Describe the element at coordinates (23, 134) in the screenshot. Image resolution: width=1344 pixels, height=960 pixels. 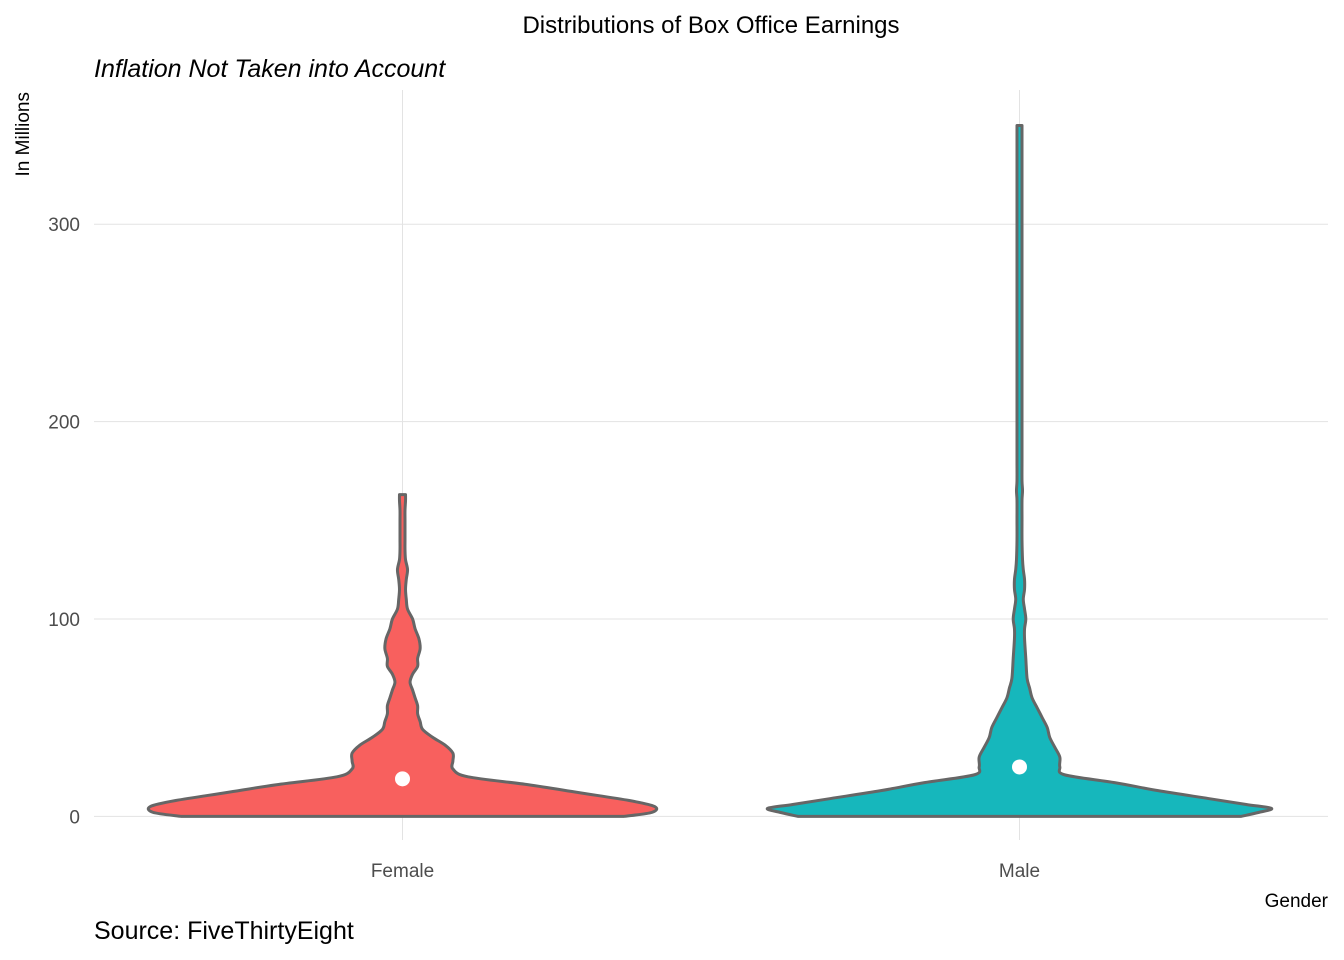
I see `y-axis-title: In Millions` at that location.